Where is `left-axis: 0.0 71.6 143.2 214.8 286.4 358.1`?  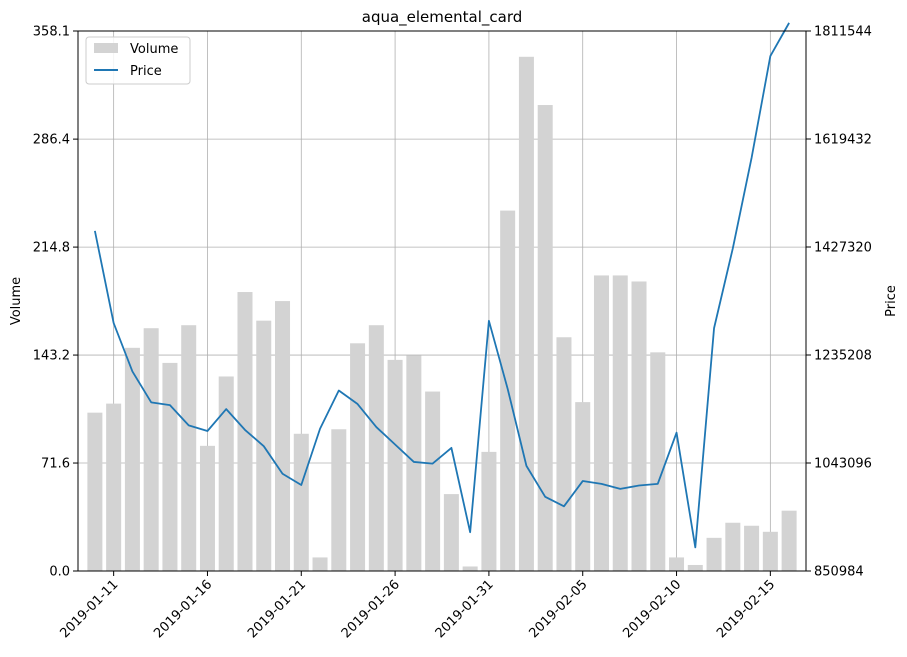 left-axis: 0.0 71.6 143.2 214.8 286.4 358.1 is located at coordinates (55, 302).